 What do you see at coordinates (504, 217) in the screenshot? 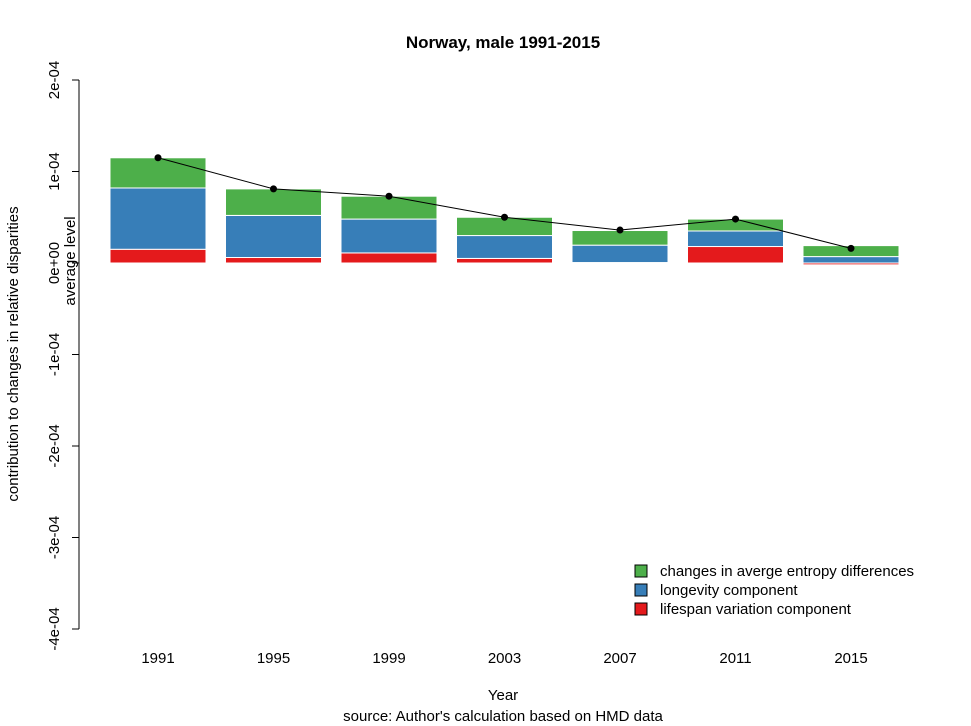
I see `average-level-point-2003` at bounding box center [504, 217].